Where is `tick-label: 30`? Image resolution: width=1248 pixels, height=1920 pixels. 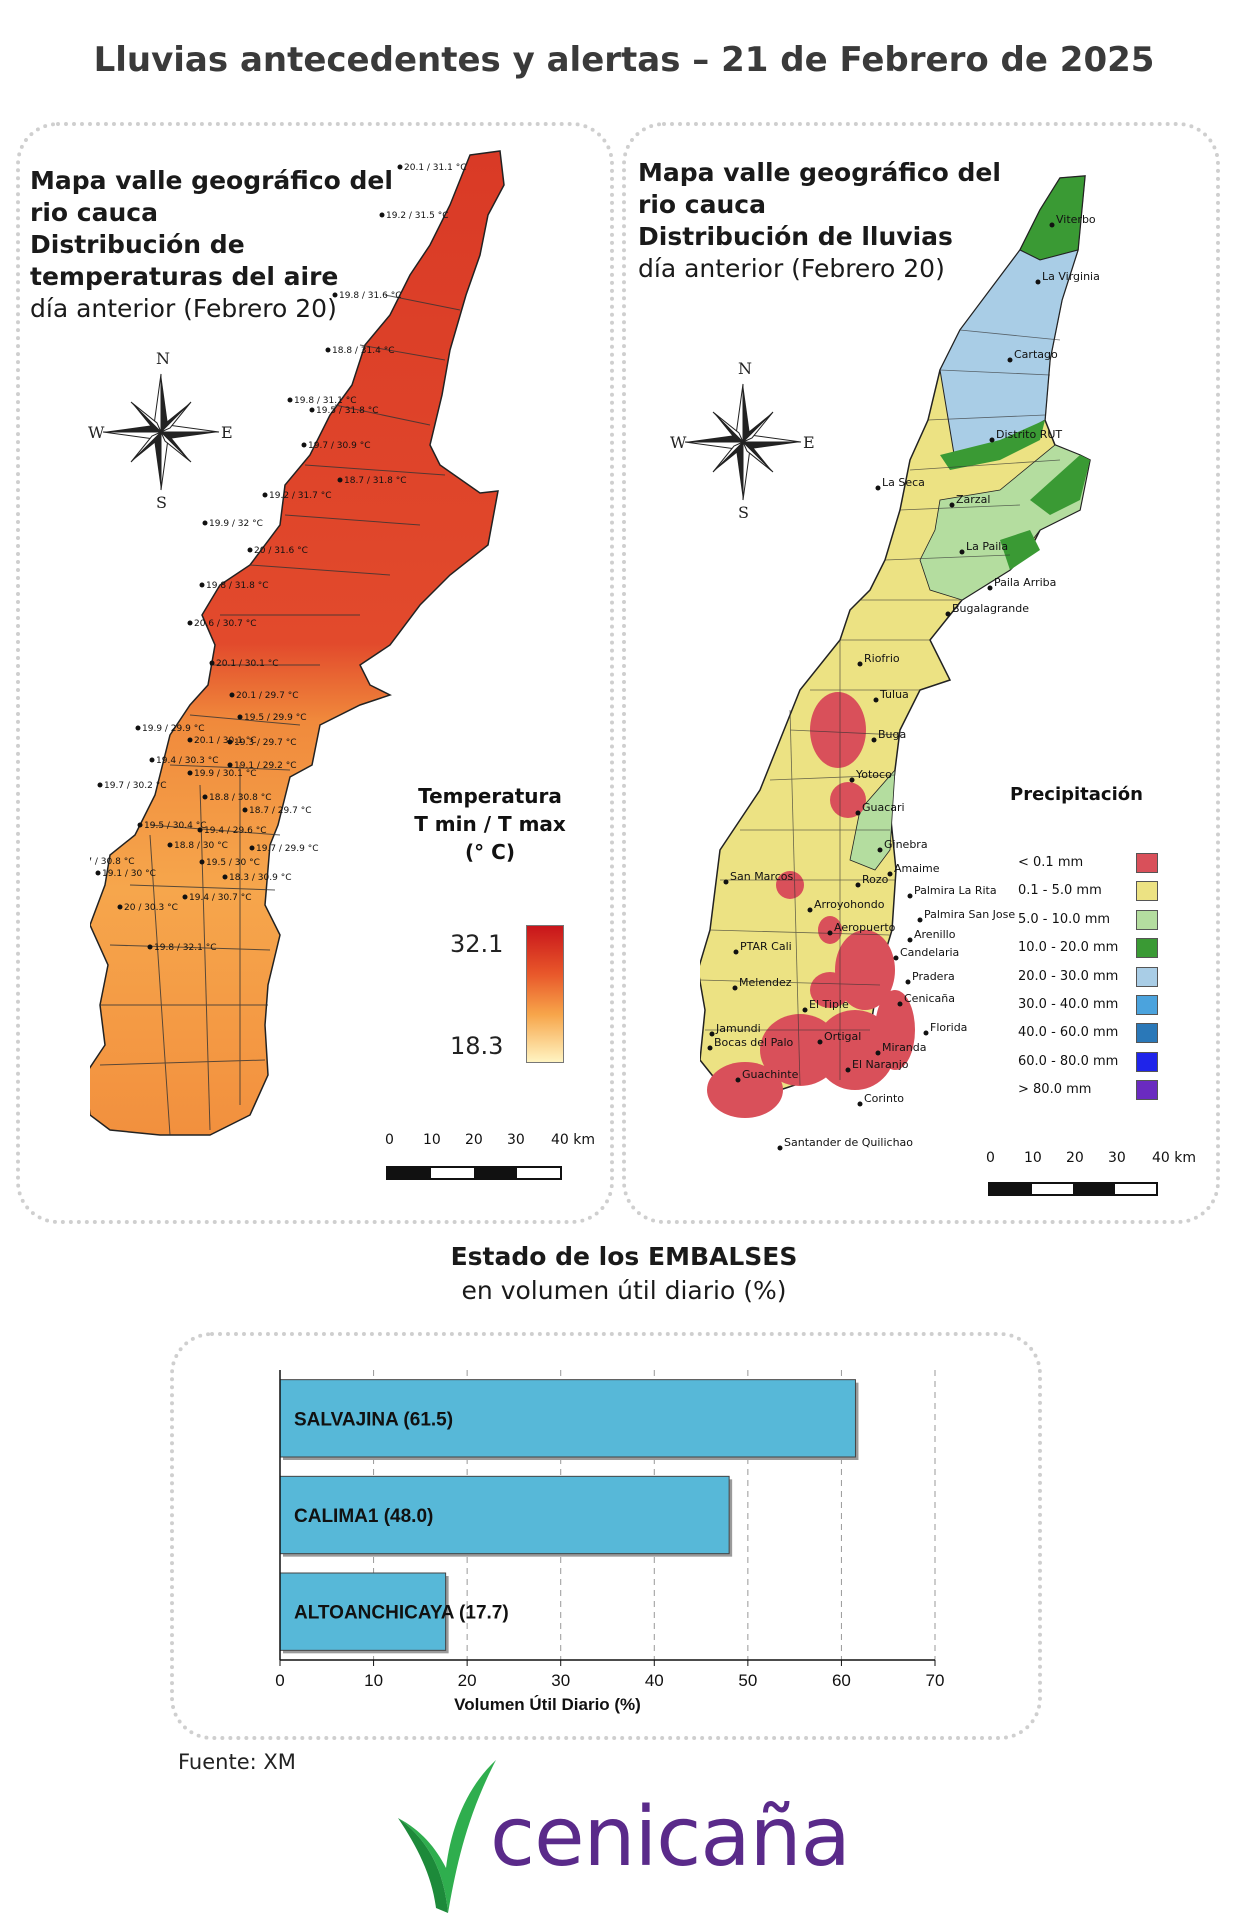
tick-label: 30 is located at coordinates (560, 1680).